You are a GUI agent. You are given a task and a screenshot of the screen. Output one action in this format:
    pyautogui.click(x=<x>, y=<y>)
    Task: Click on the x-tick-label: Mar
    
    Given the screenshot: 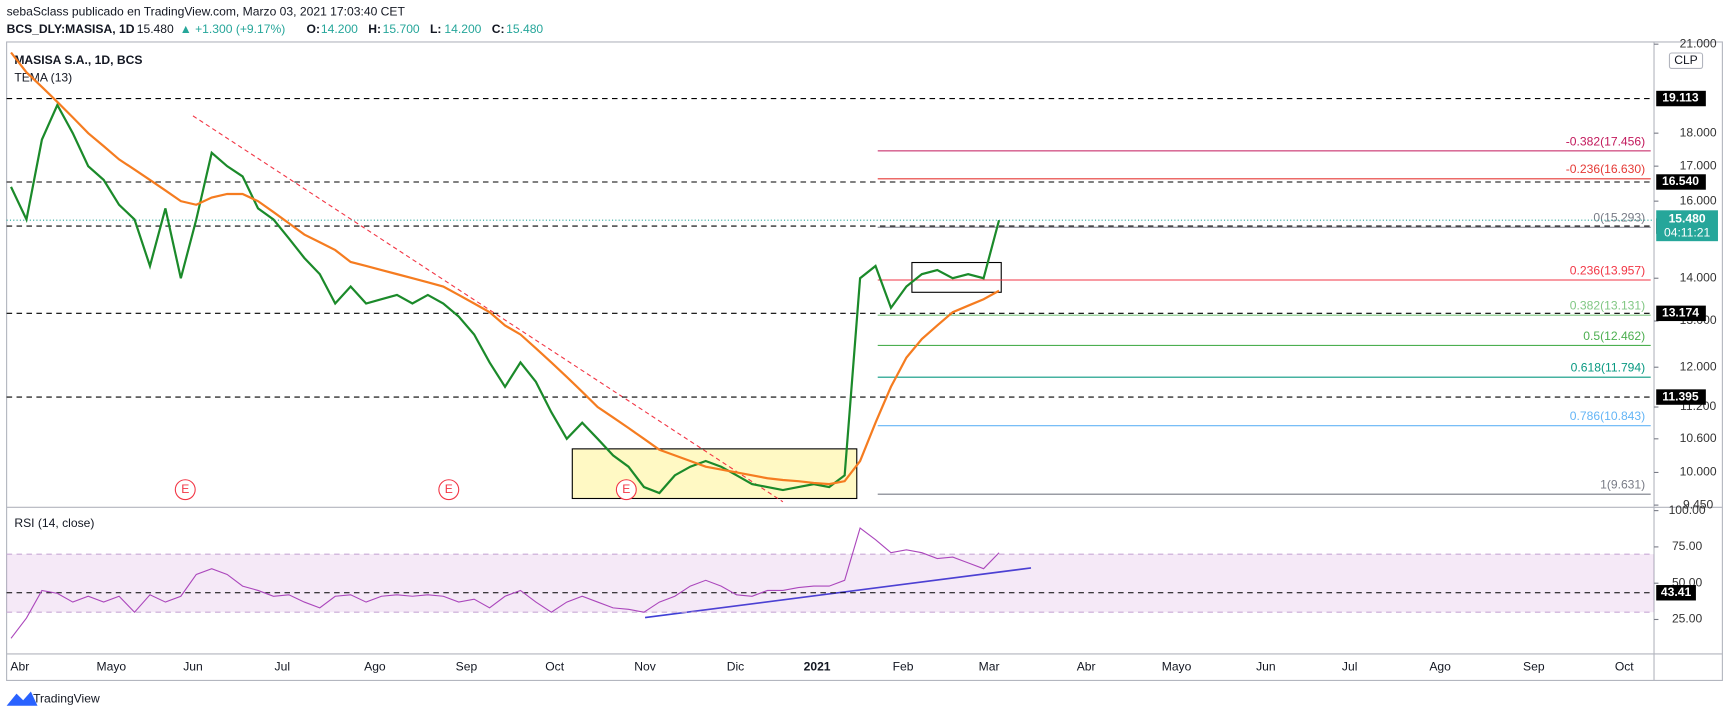 What is the action you would take?
    pyautogui.click(x=989, y=666)
    